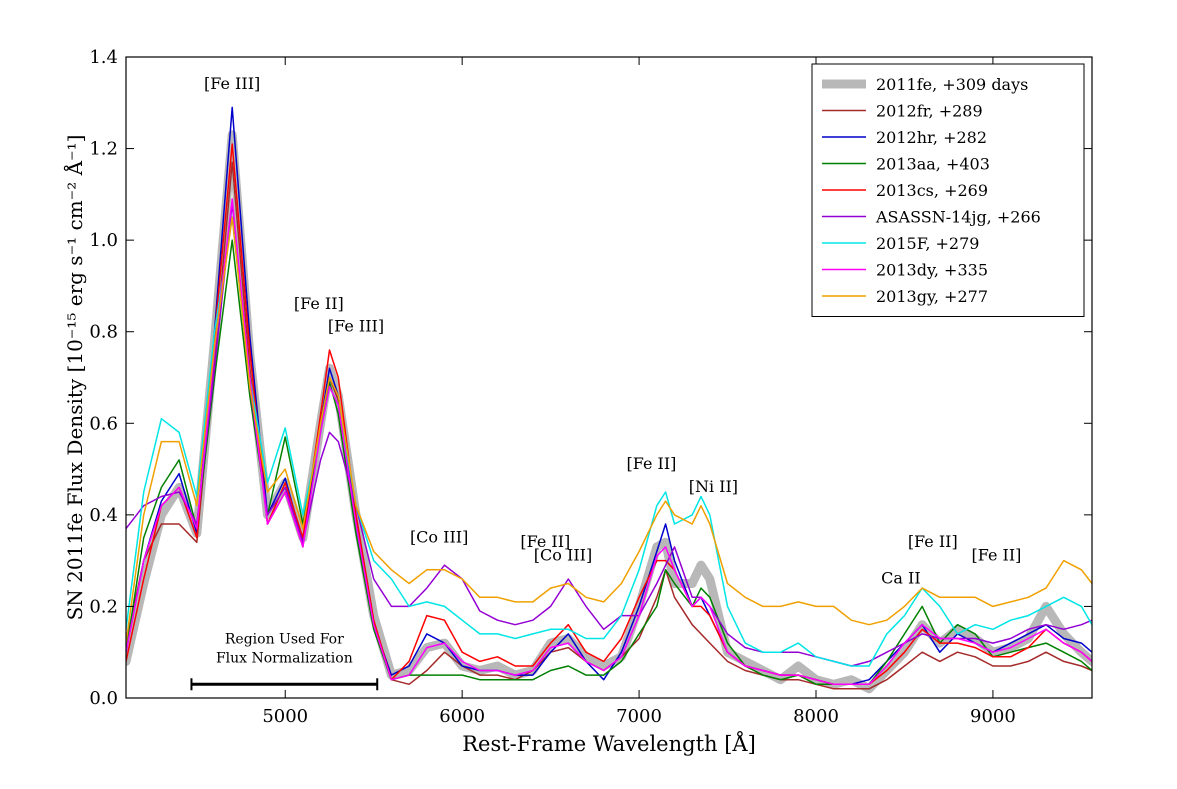 This screenshot has height=789, width=1177. What do you see at coordinates (901, 578) in the screenshot?
I see `line-annotation: Ca II` at bounding box center [901, 578].